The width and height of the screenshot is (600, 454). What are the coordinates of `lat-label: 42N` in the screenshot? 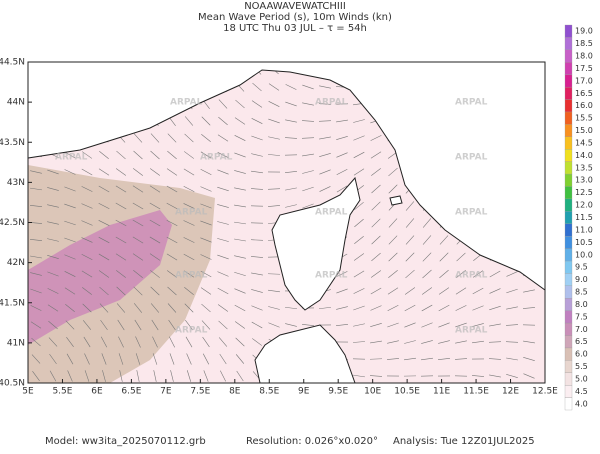 It's located at (16, 263).